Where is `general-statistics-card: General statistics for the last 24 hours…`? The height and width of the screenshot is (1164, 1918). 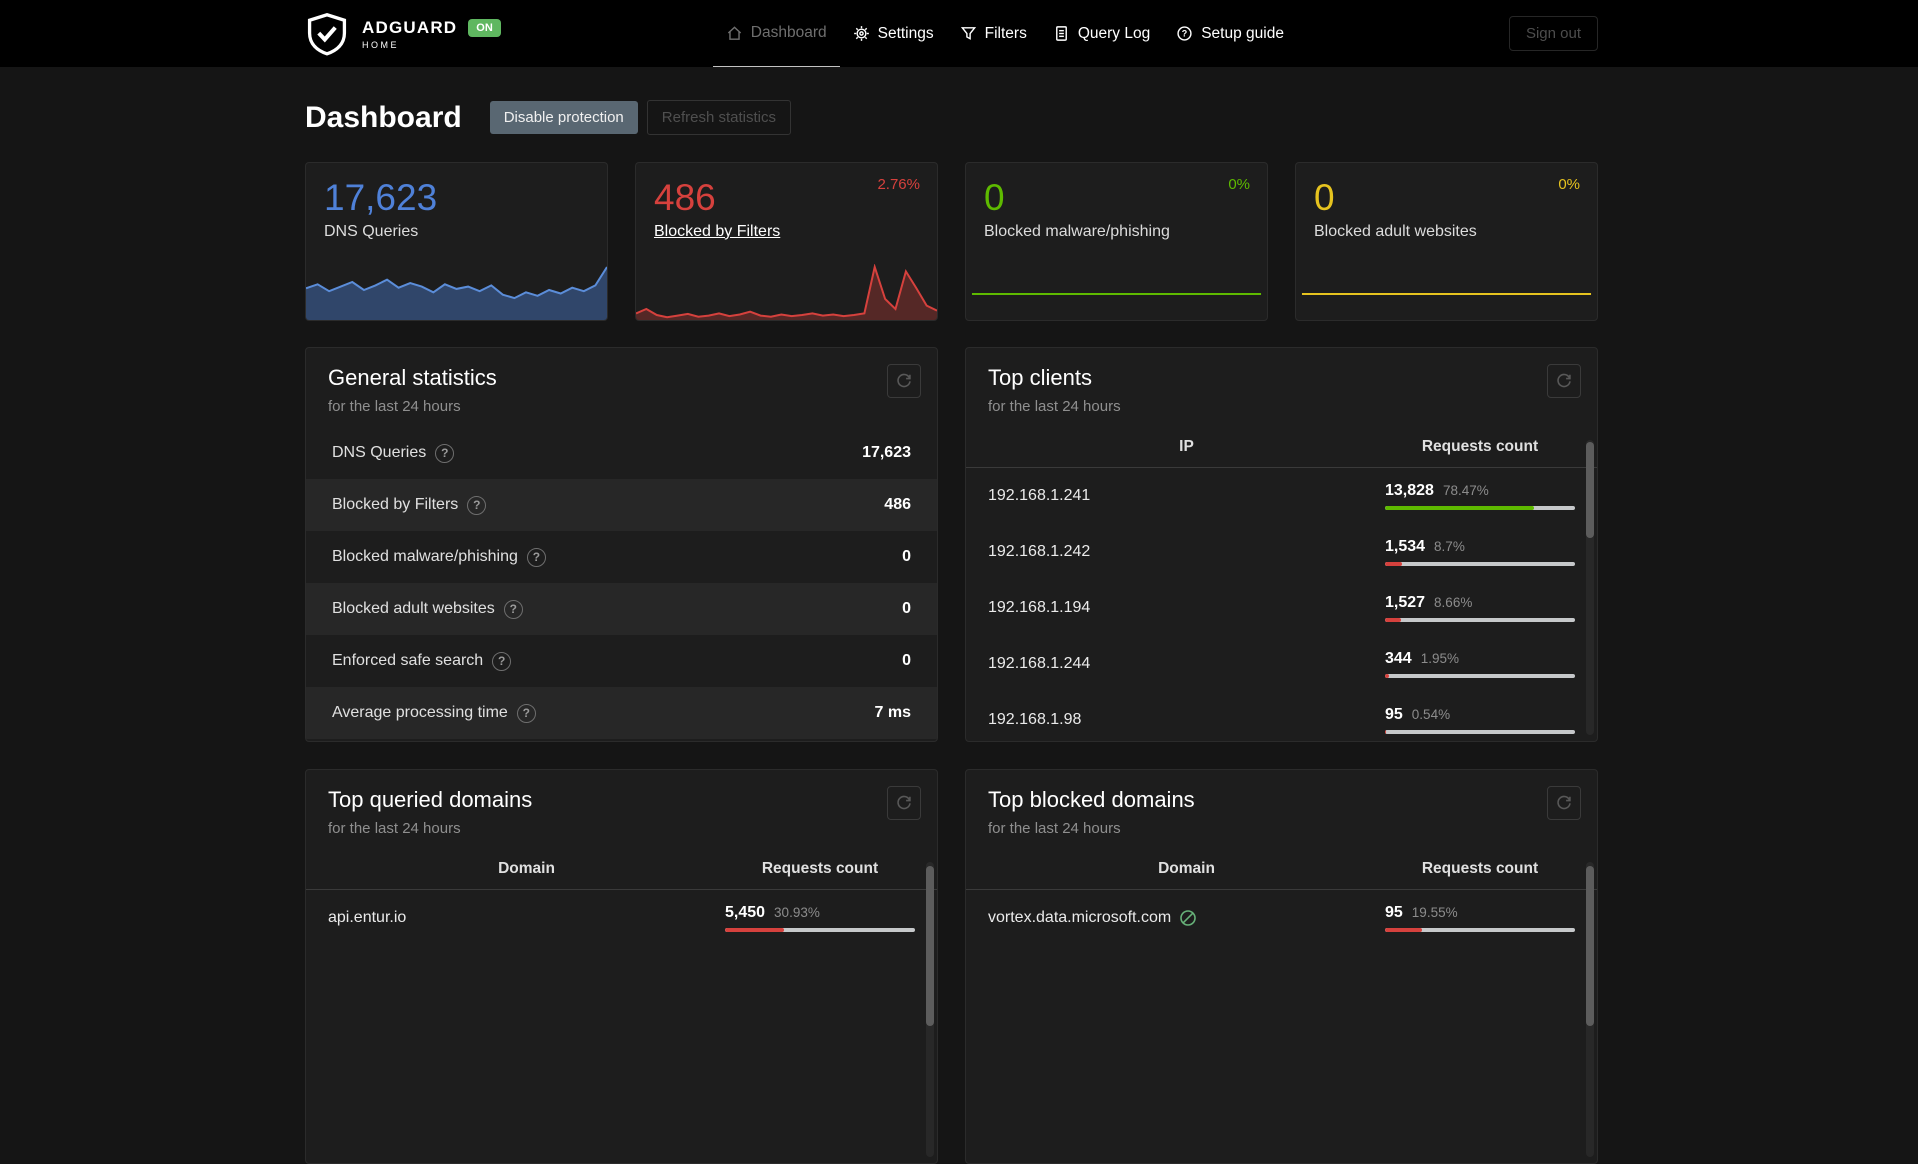
general-statistics-card: General statistics for the last 24 hours… is located at coordinates (621, 544).